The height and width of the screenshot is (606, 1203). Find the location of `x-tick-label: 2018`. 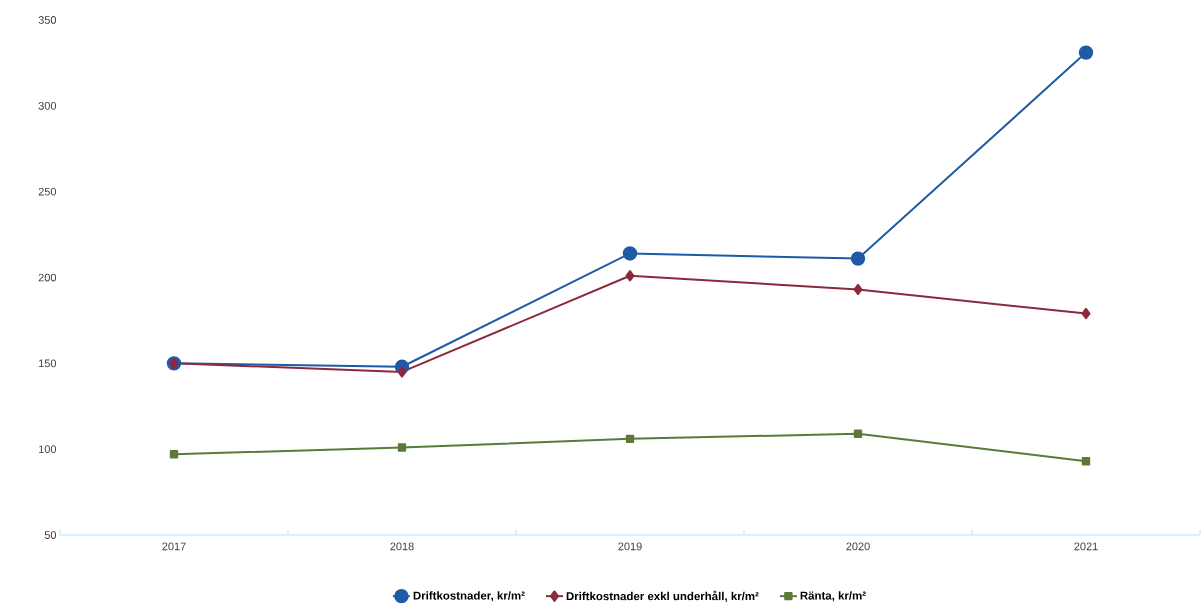

x-tick-label: 2018 is located at coordinates (402, 546).